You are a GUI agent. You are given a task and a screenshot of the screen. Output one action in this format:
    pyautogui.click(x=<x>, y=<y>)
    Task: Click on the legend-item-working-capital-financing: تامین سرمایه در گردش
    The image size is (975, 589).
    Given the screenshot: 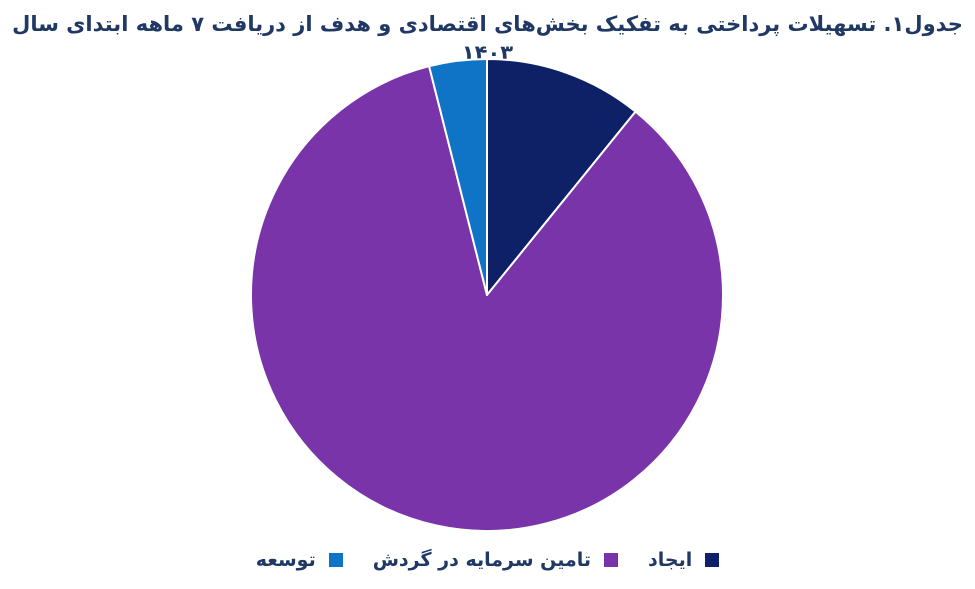 What is the action you would take?
    pyautogui.click(x=495, y=560)
    